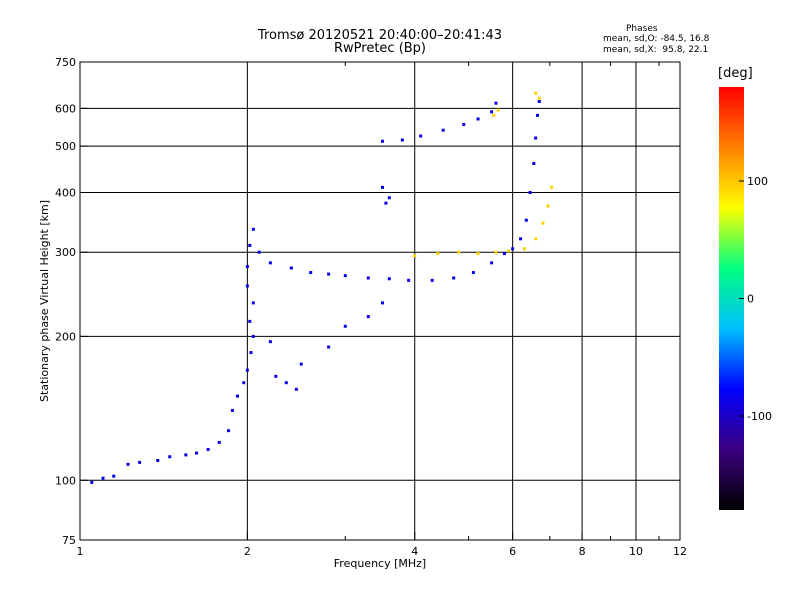 This screenshot has height=600, width=800. What do you see at coordinates (582, 551) in the screenshot?
I see `x-tick-label: 8` at bounding box center [582, 551].